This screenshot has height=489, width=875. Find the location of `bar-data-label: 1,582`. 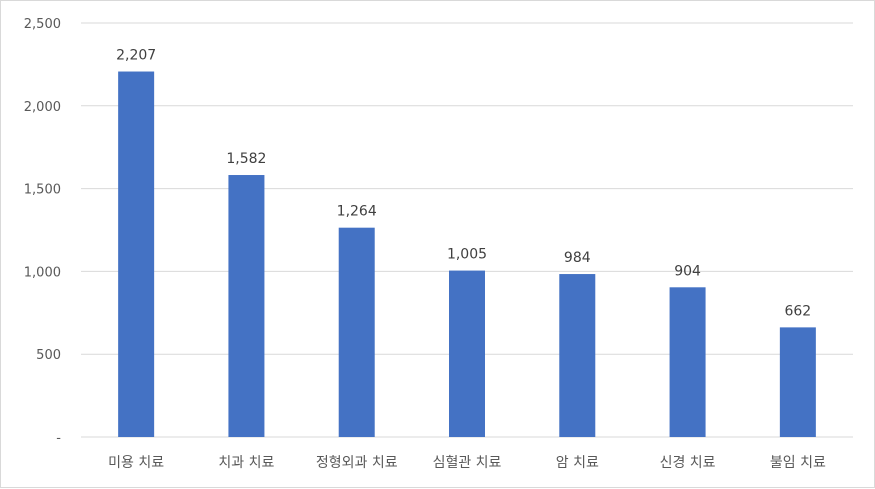

bar-data-label: 1,582 is located at coordinates (246, 159).